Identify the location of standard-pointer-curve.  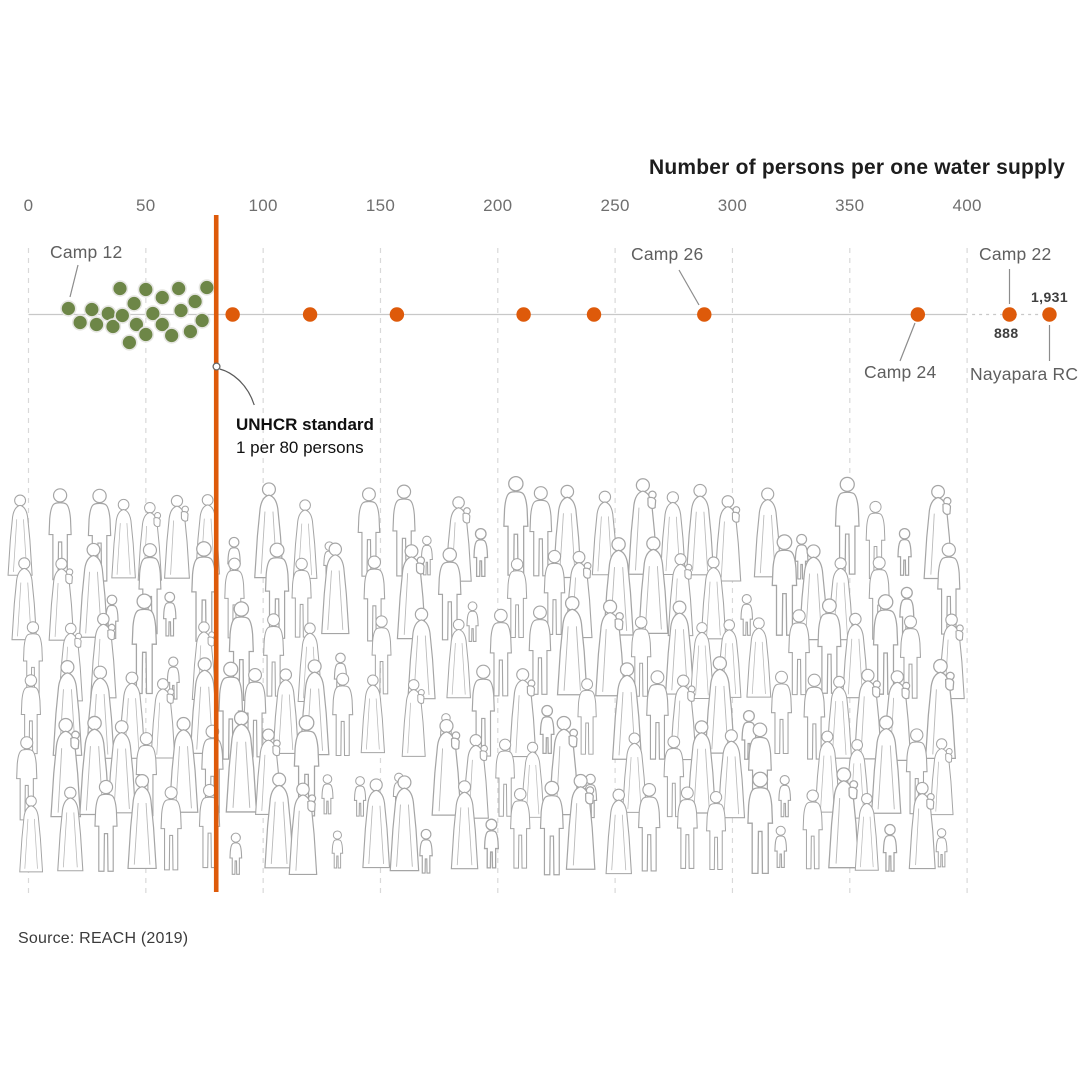
(237, 387).